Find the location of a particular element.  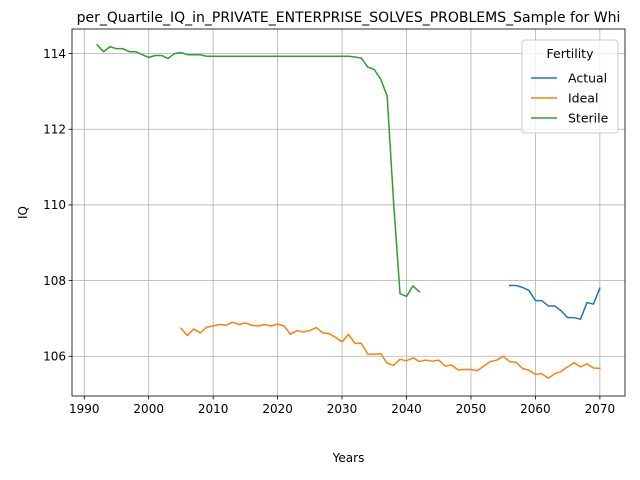

series-line-actual is located at coordinates (554, 302).